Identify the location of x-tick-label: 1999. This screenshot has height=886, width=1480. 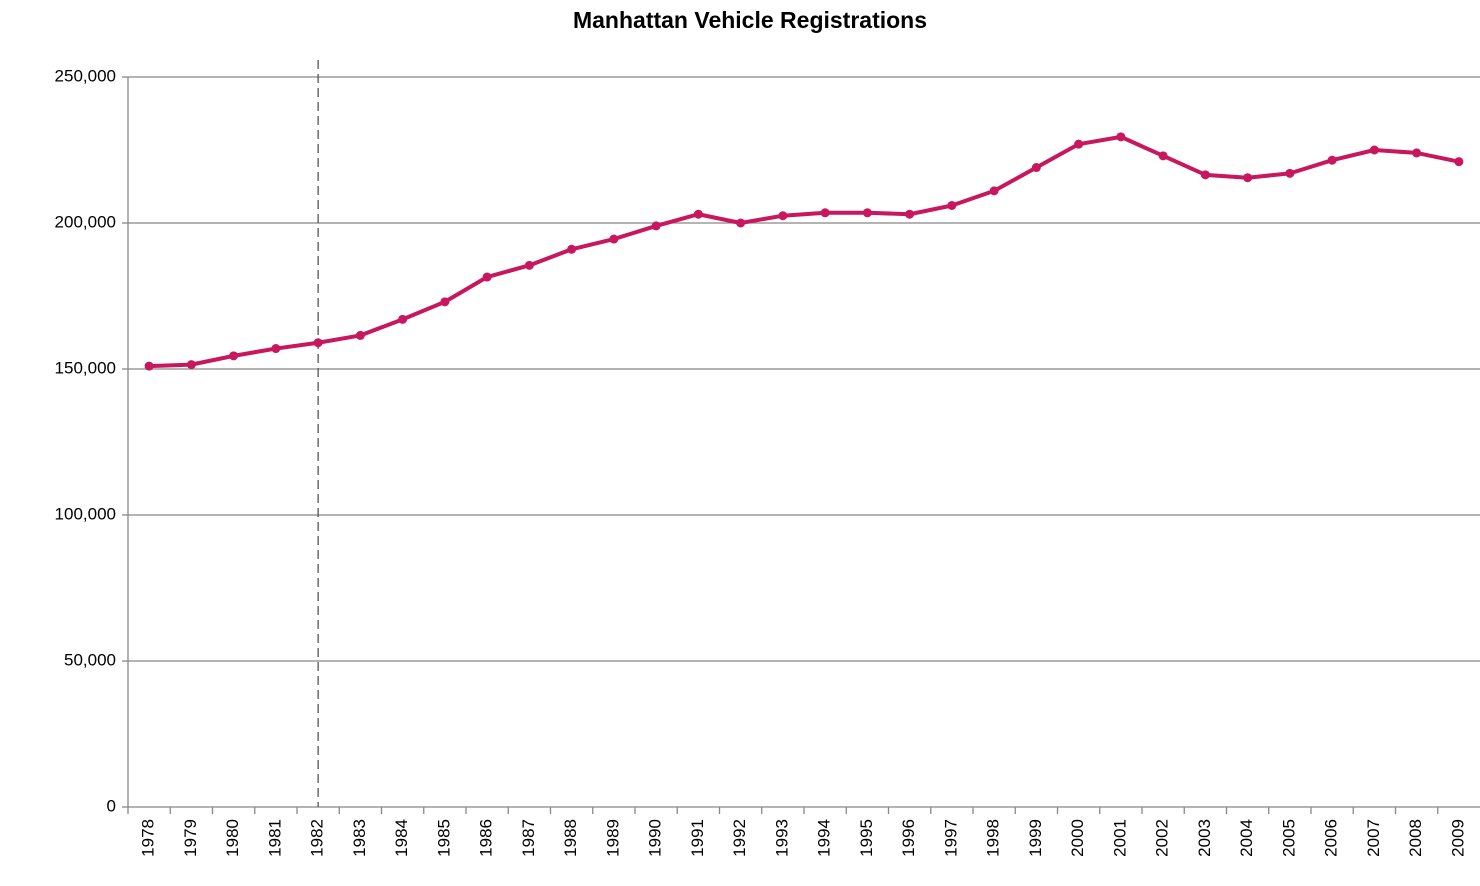
(1035, 838).